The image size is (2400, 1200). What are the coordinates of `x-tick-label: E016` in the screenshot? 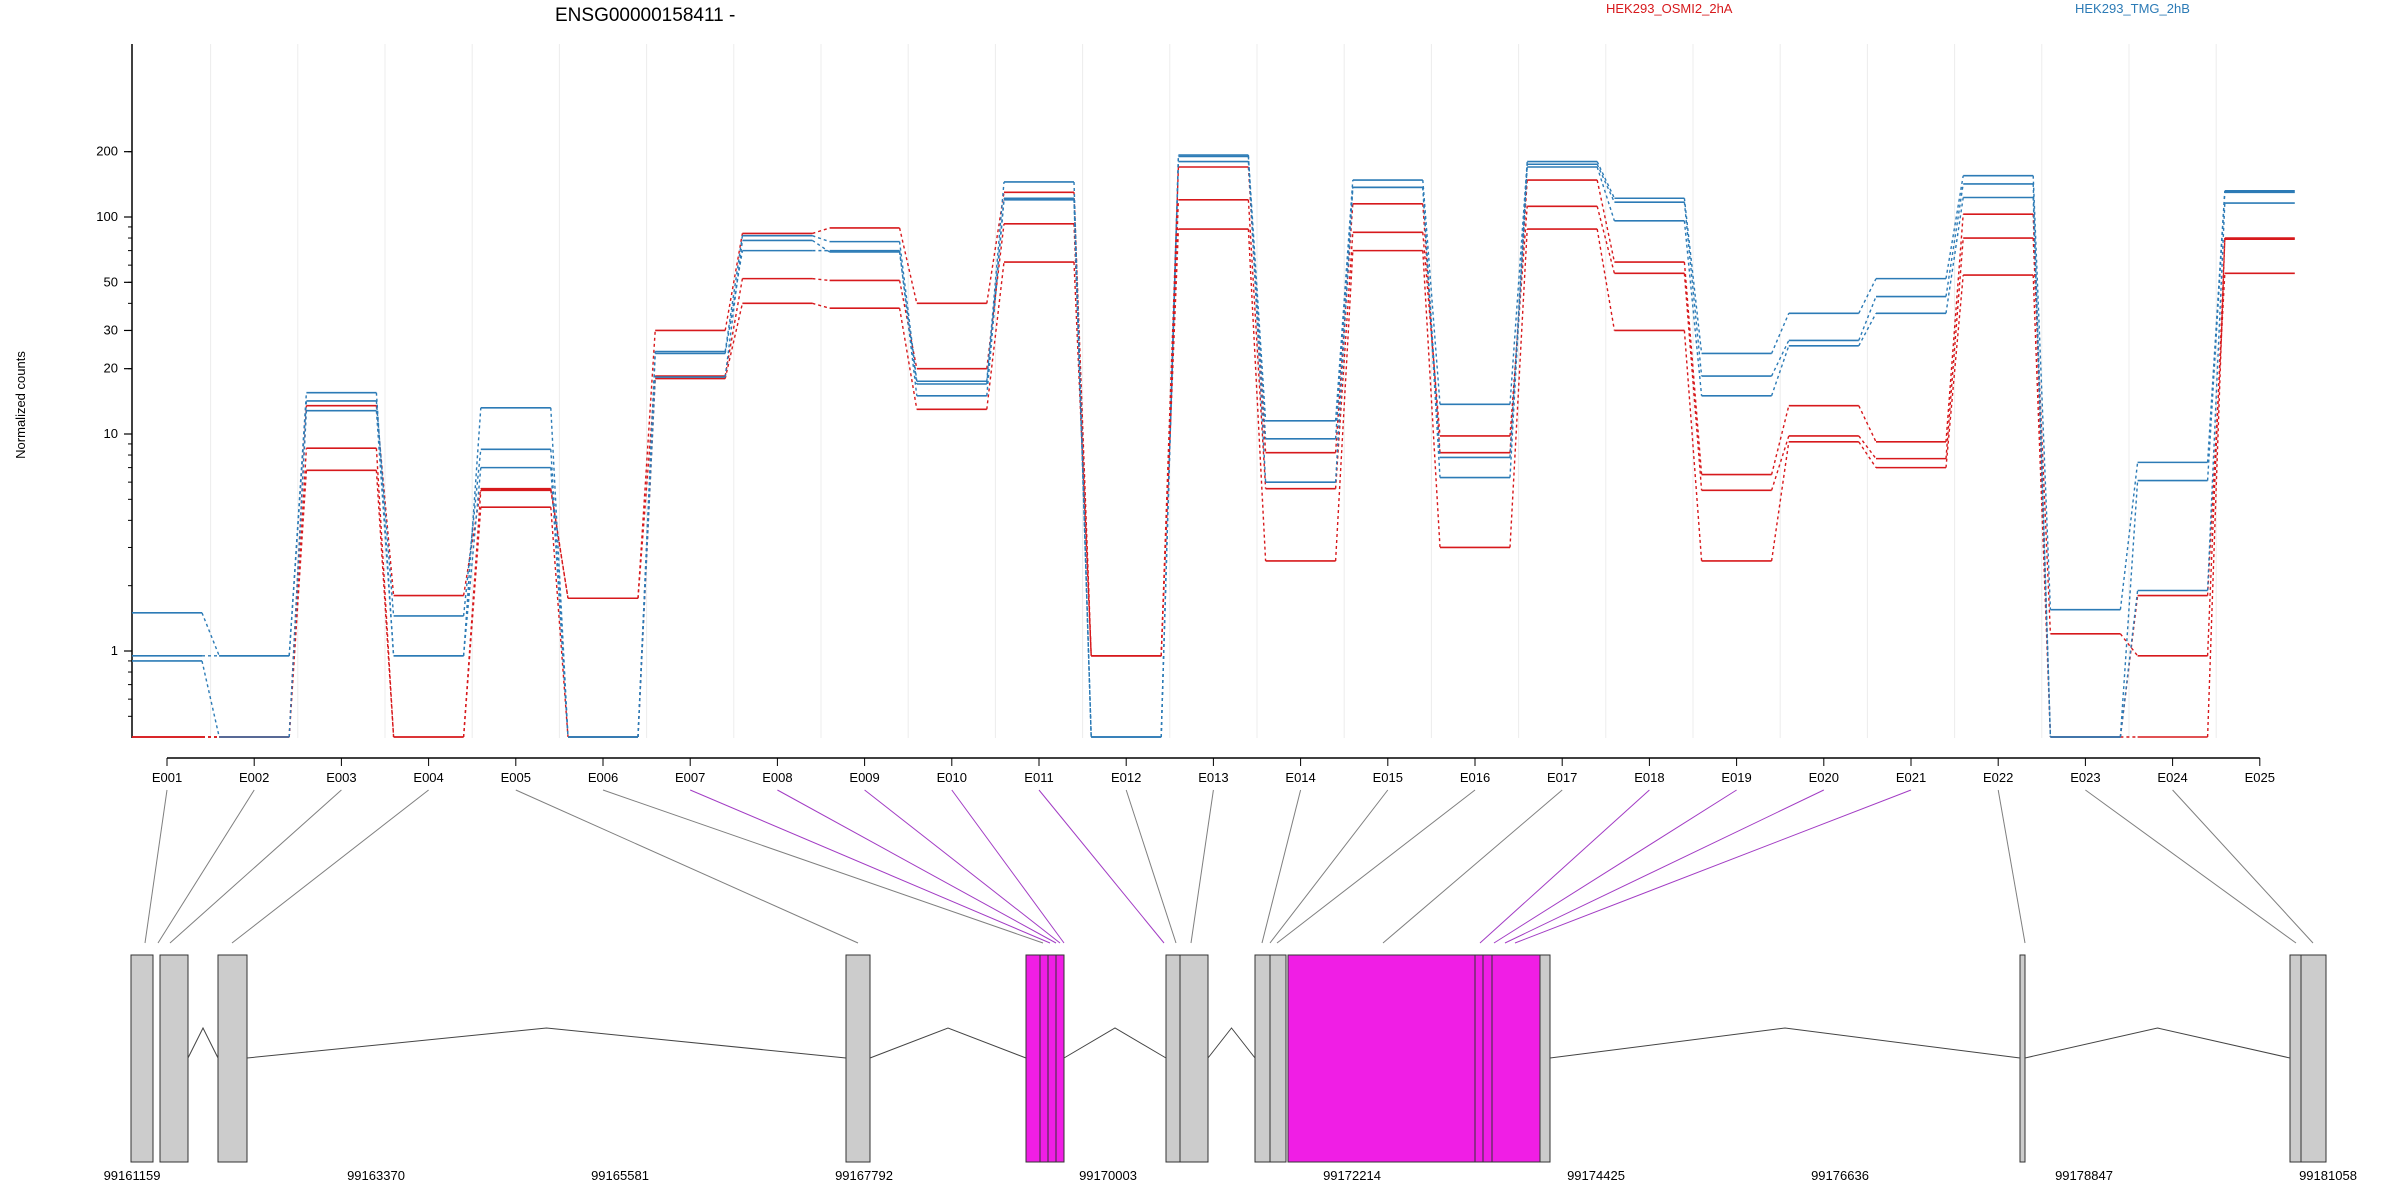 It's located at (1475, 777).